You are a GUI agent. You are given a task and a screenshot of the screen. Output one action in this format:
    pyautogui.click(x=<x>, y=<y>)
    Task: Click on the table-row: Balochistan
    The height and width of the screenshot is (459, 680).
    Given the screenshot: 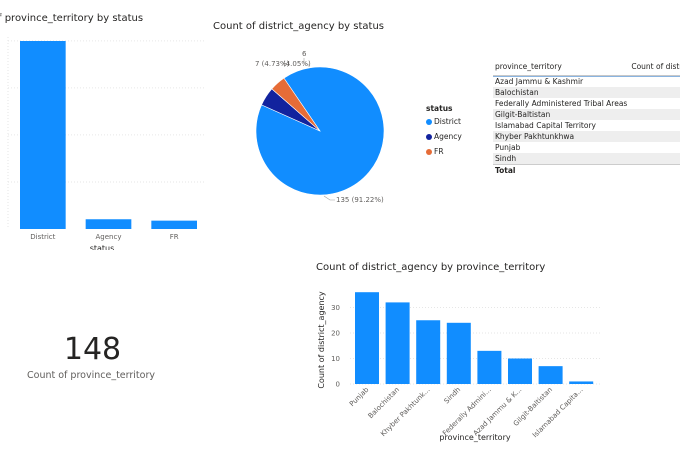 What is the action you would take?
    pyautogui.click(x=586, y=92)
    